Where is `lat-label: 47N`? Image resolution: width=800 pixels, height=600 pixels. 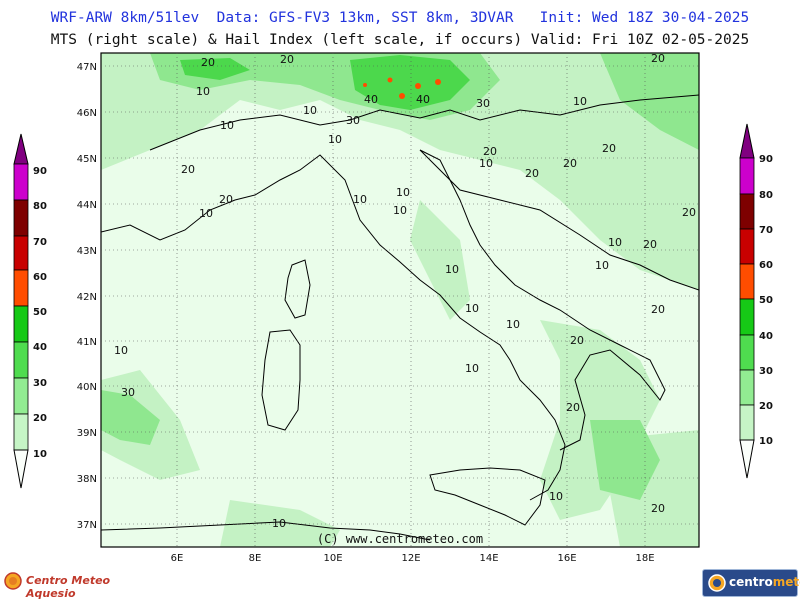
lat-label: 47N is located at coordinates (87, 67).